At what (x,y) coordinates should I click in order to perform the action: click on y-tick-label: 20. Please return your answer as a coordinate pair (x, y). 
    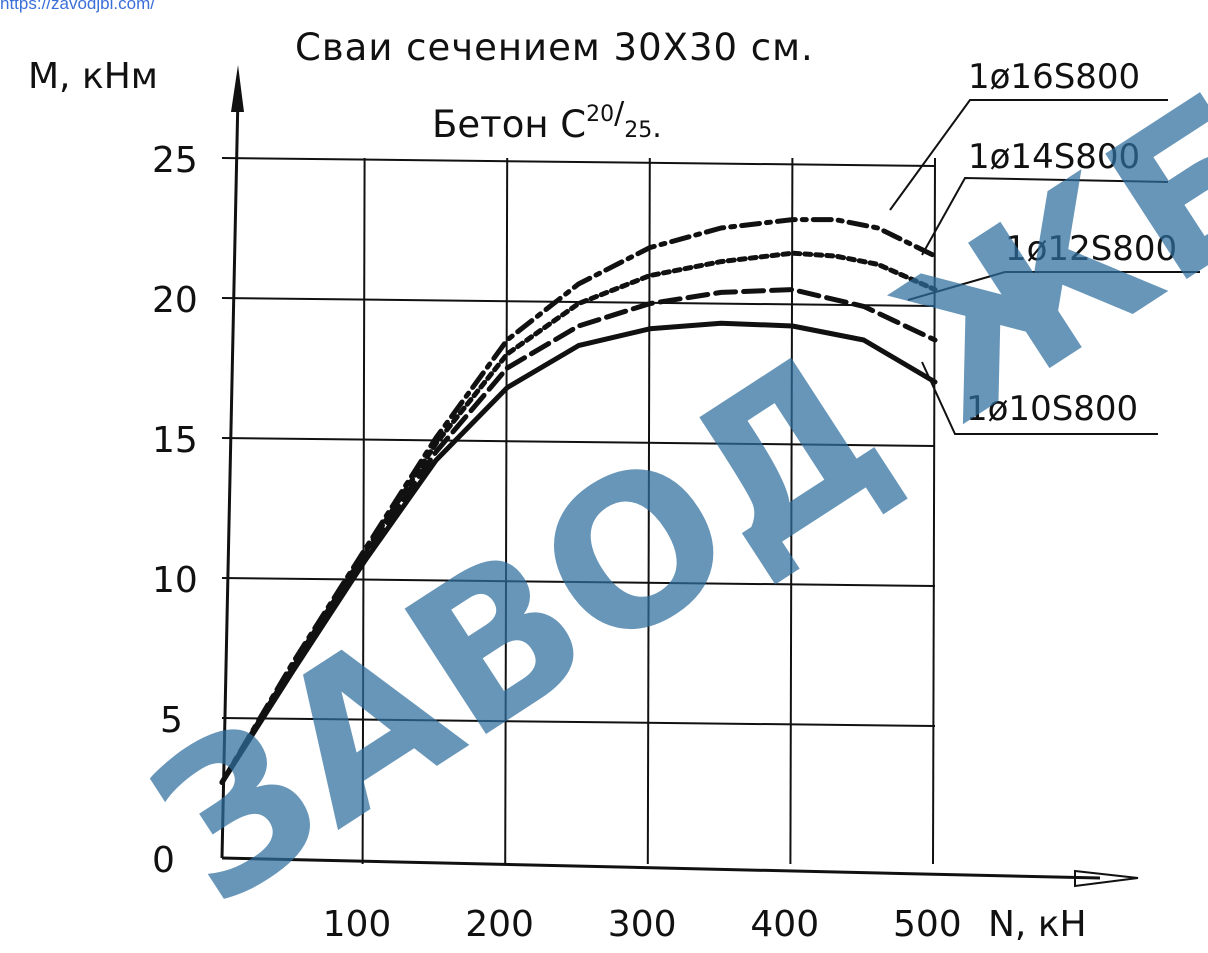
    Looking at the image, I should click on (175, 300).